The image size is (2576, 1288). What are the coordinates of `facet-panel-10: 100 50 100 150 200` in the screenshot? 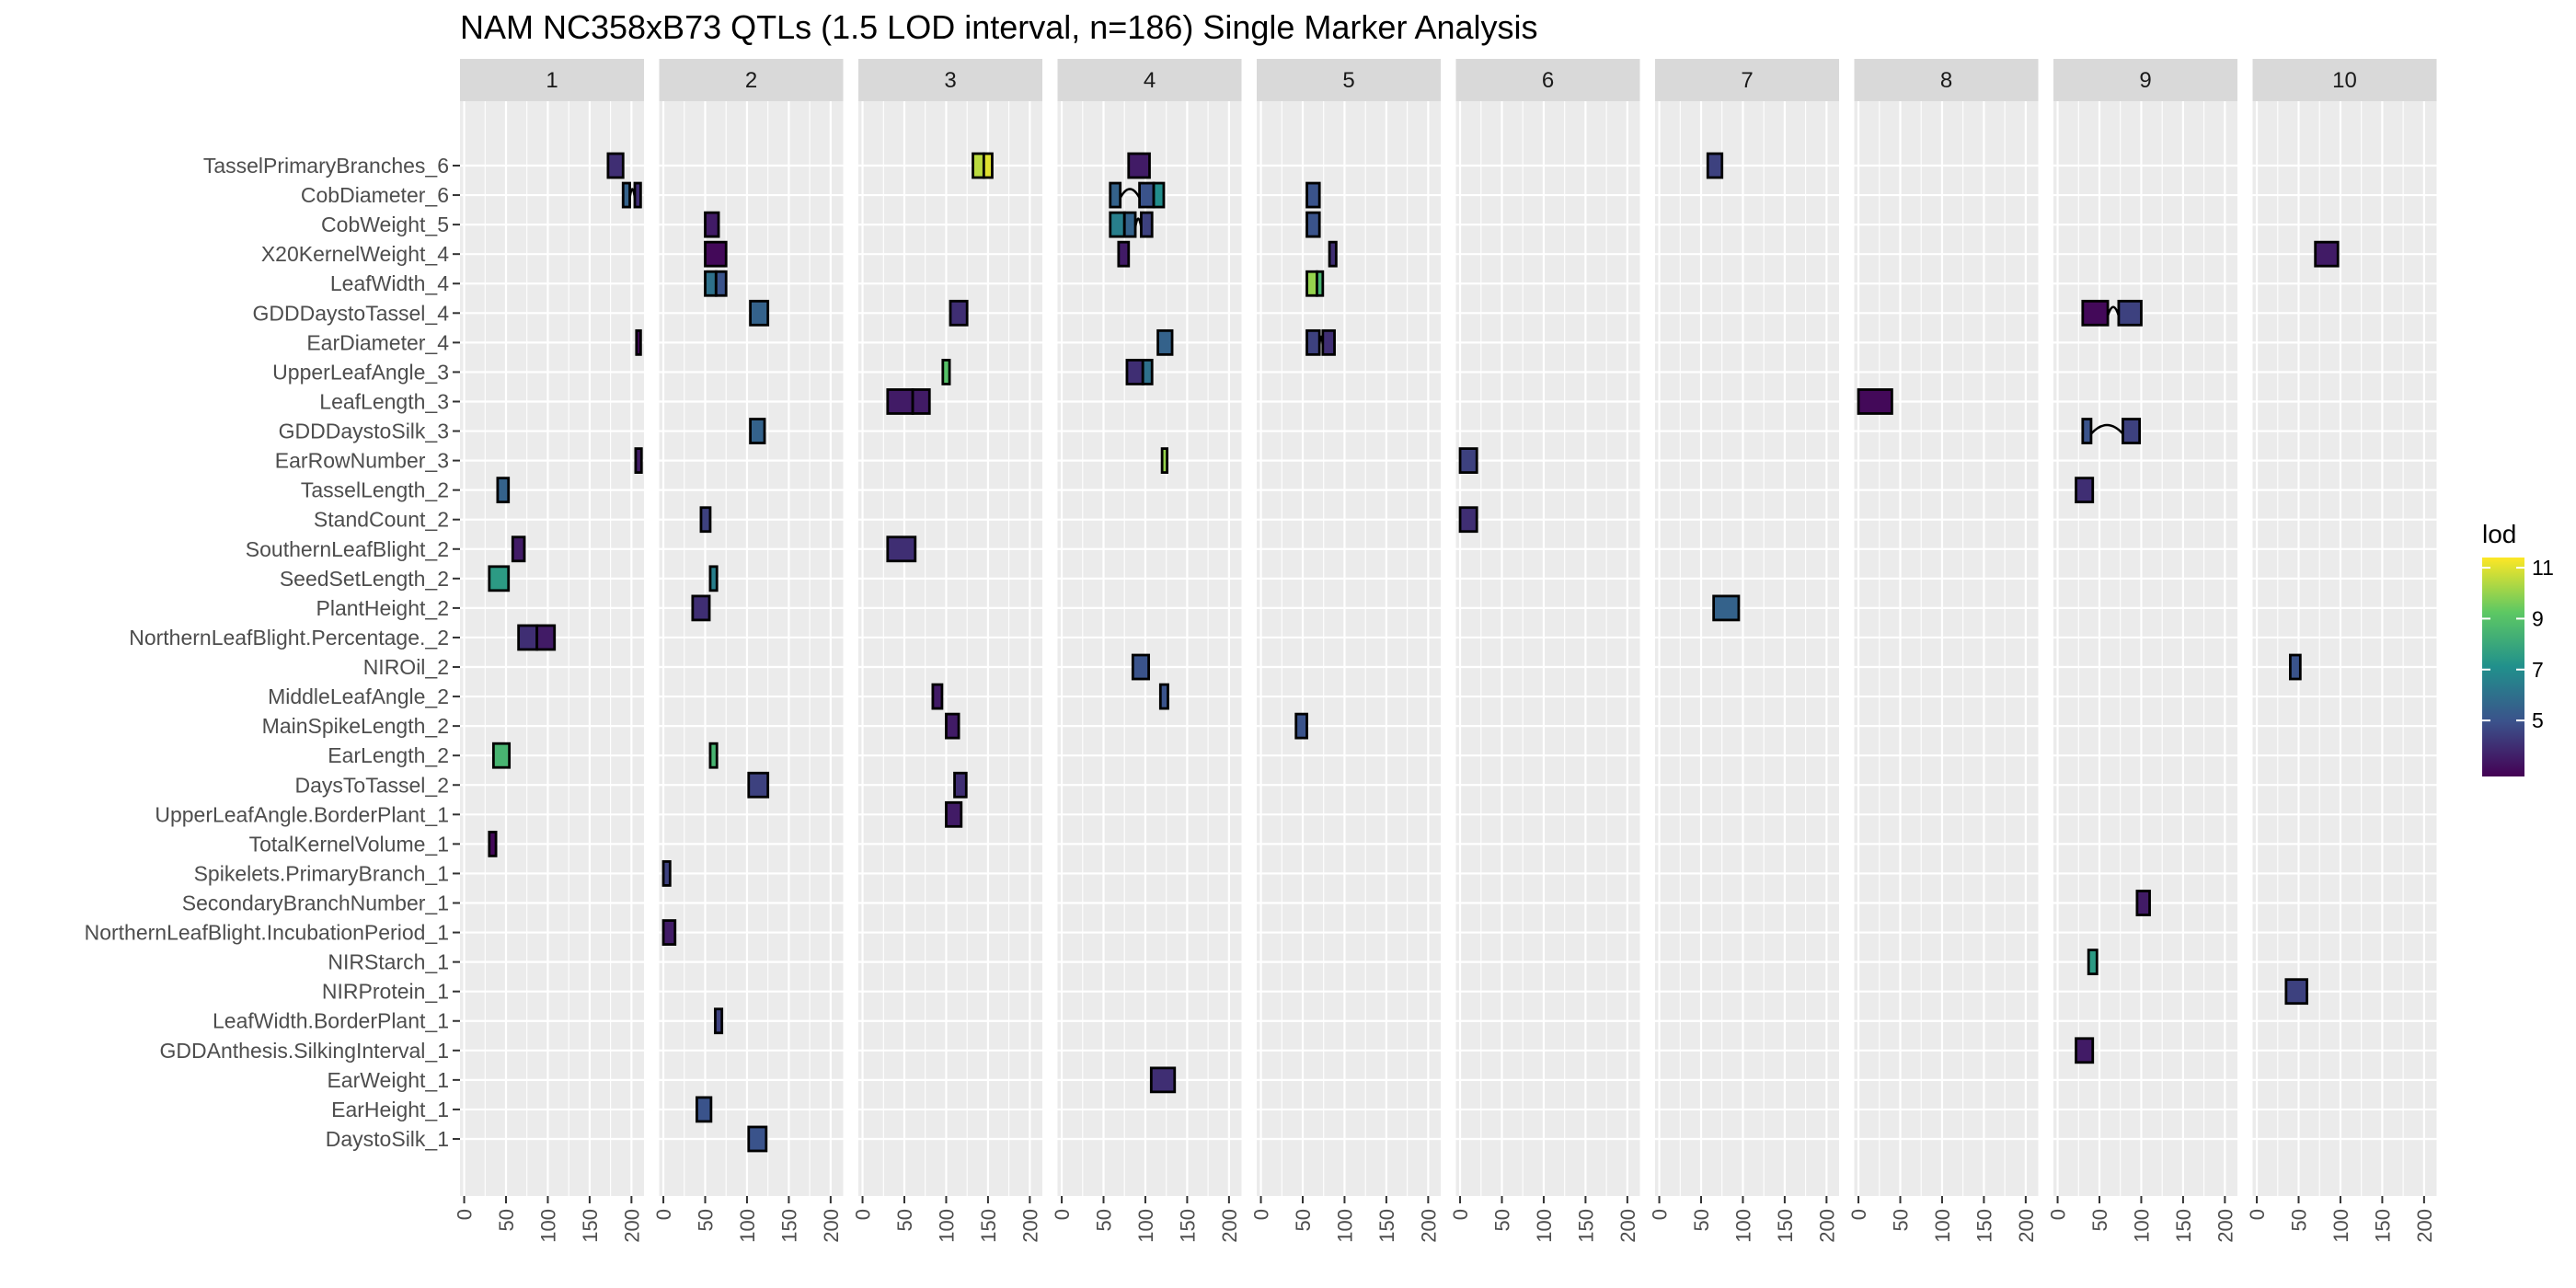 It's located at (2341, 651).